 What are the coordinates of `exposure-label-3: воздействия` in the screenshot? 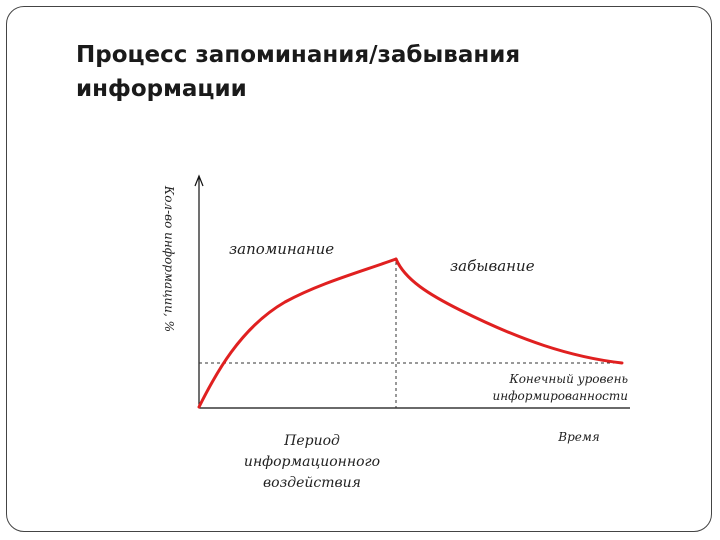 It's located at (312, 483).